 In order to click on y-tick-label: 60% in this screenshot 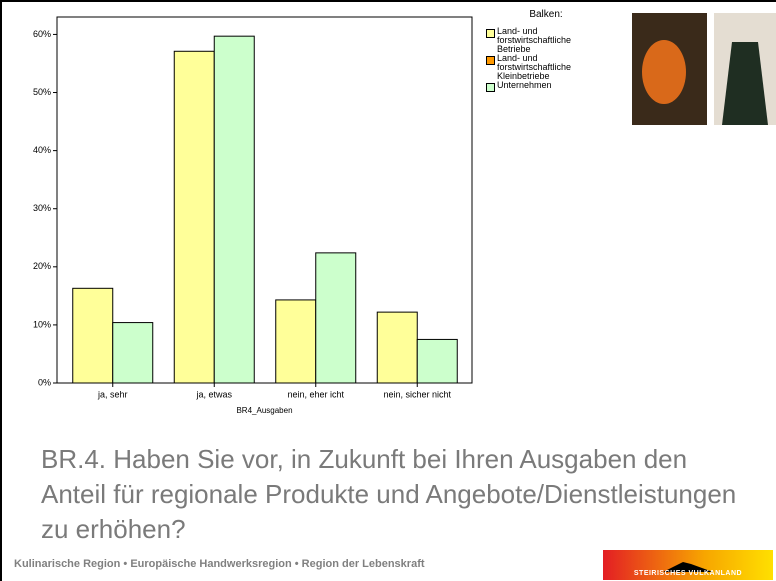, I will do `click(42, 34)`.